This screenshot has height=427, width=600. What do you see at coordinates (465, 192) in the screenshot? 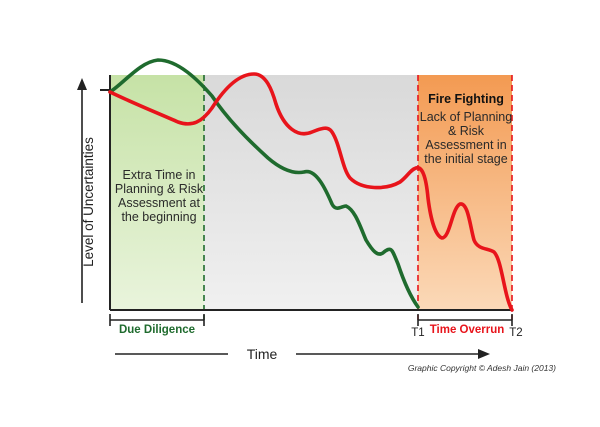
I see `time-overrun-panel` at bounding box center [465, 192].